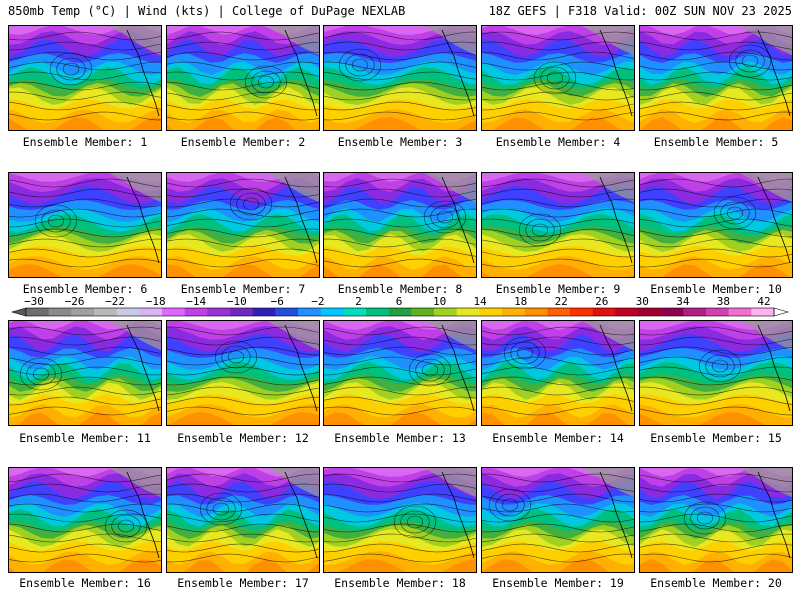  I want to click on member-label-9: Ensemble Member: 9, so click(558, 289).